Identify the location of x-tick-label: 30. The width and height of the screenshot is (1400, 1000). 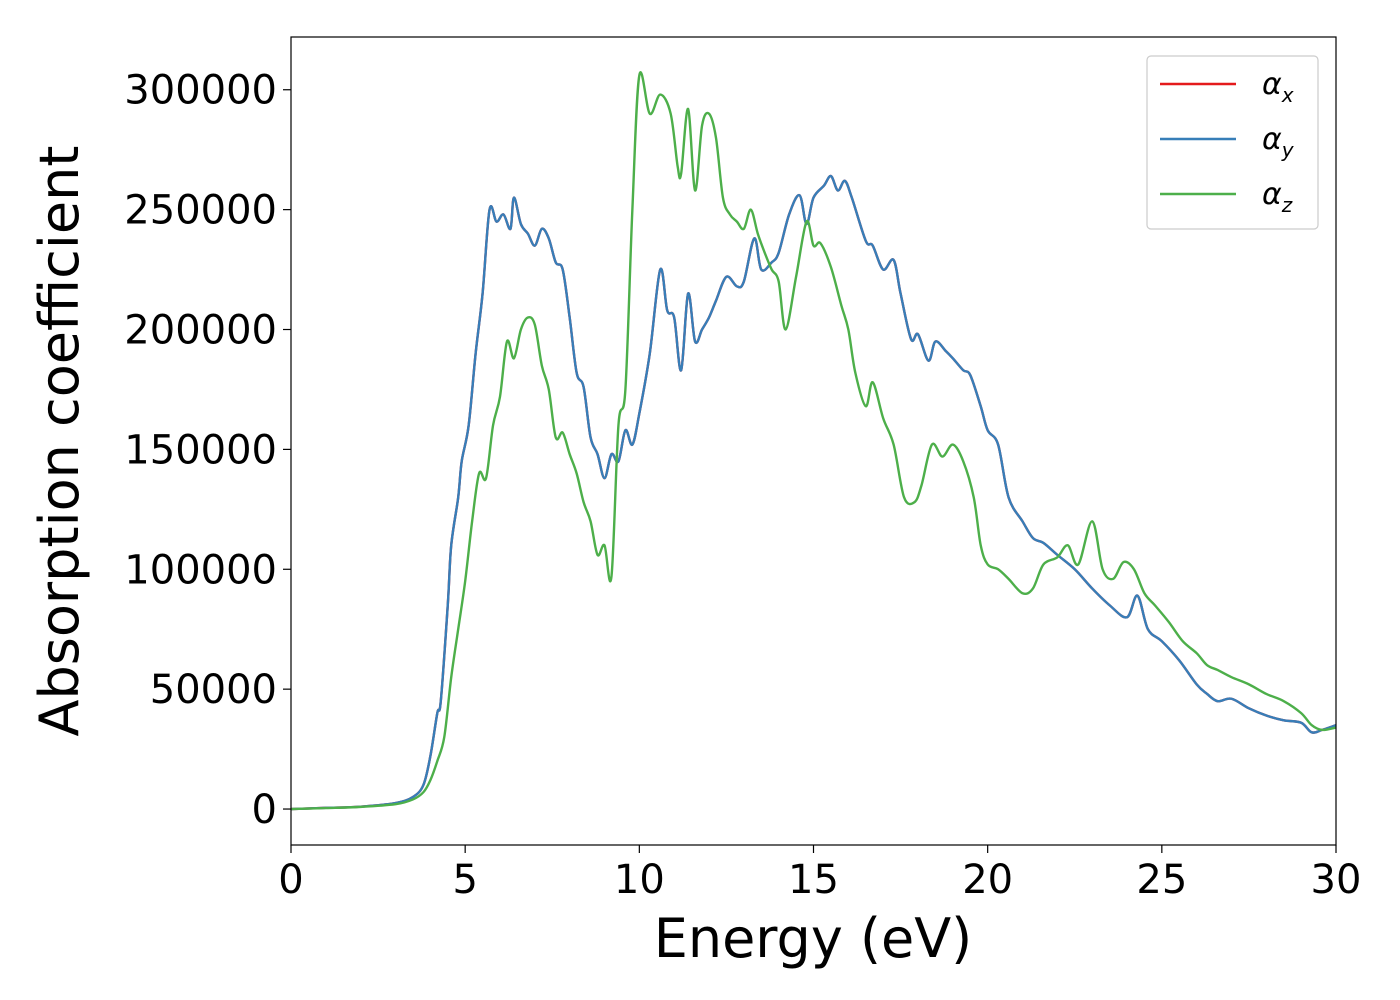
(1336, 880).